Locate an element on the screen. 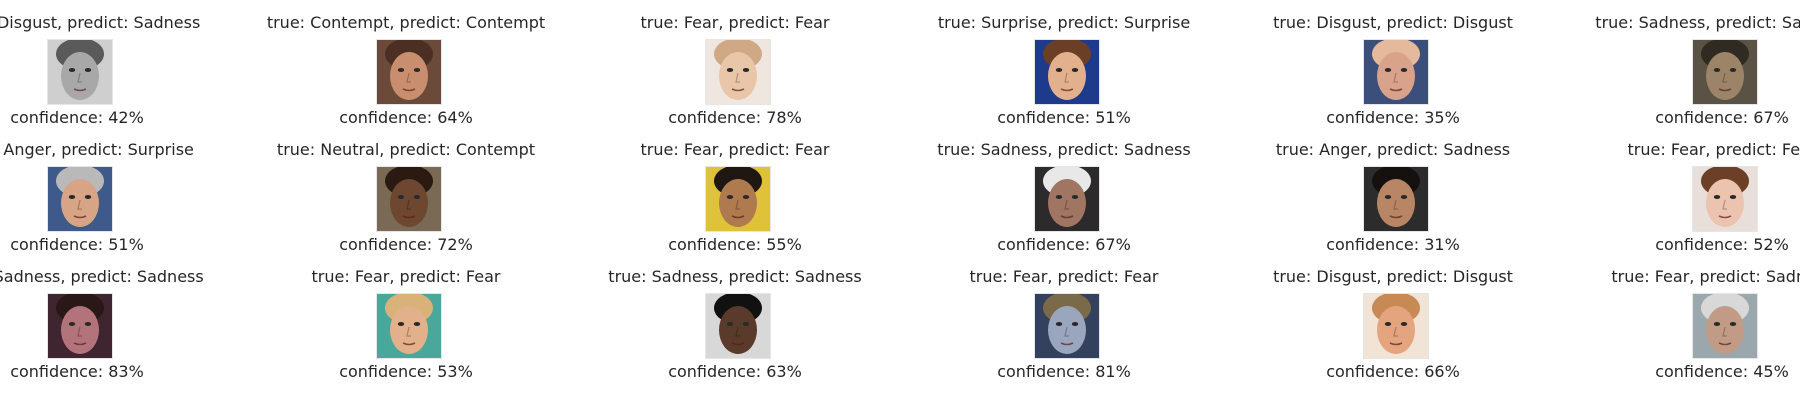 The width and height of the screenshot is (1800, 400). prediction-title: true: Anger, predict: Surprise is located at coordinates (97, 149).